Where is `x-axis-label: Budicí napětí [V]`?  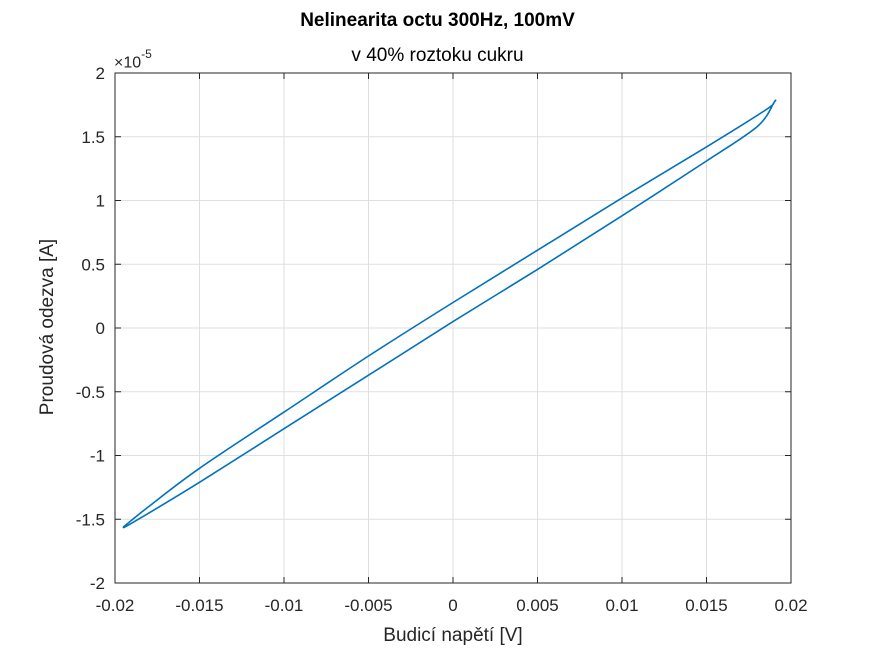
x-axis-label: Budicí napětí [V] is located at coordinates (453, 635).